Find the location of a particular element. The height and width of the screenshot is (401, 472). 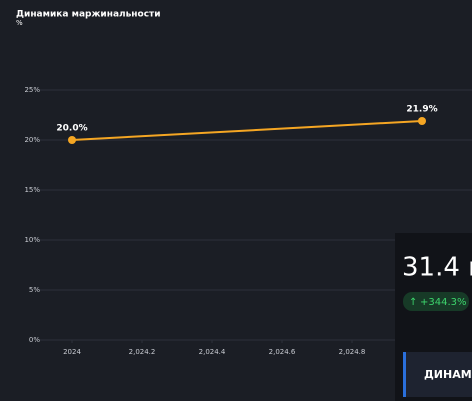

line is located at coordinates (247, 130).